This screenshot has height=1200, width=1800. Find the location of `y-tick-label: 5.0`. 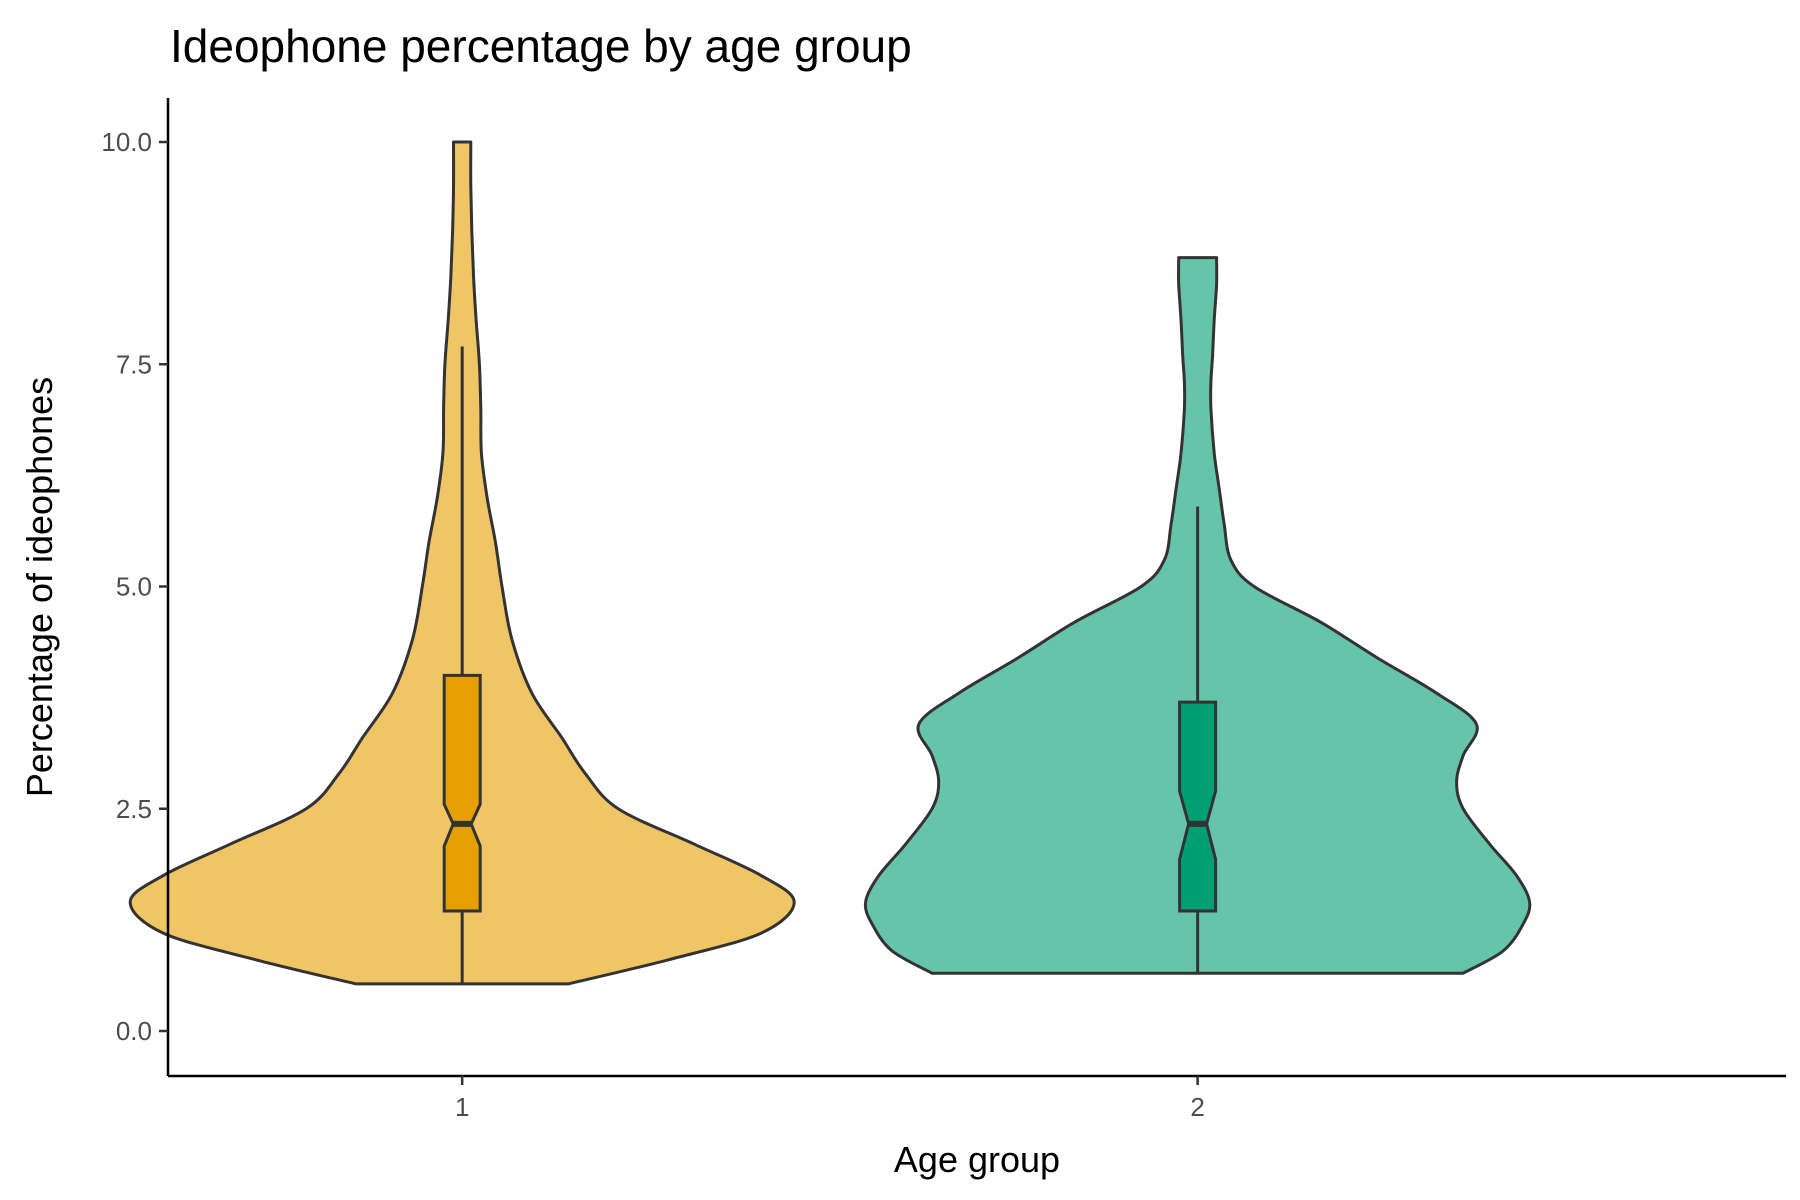

y-tick-label: 5.0 is located at coordinates (134, 587).